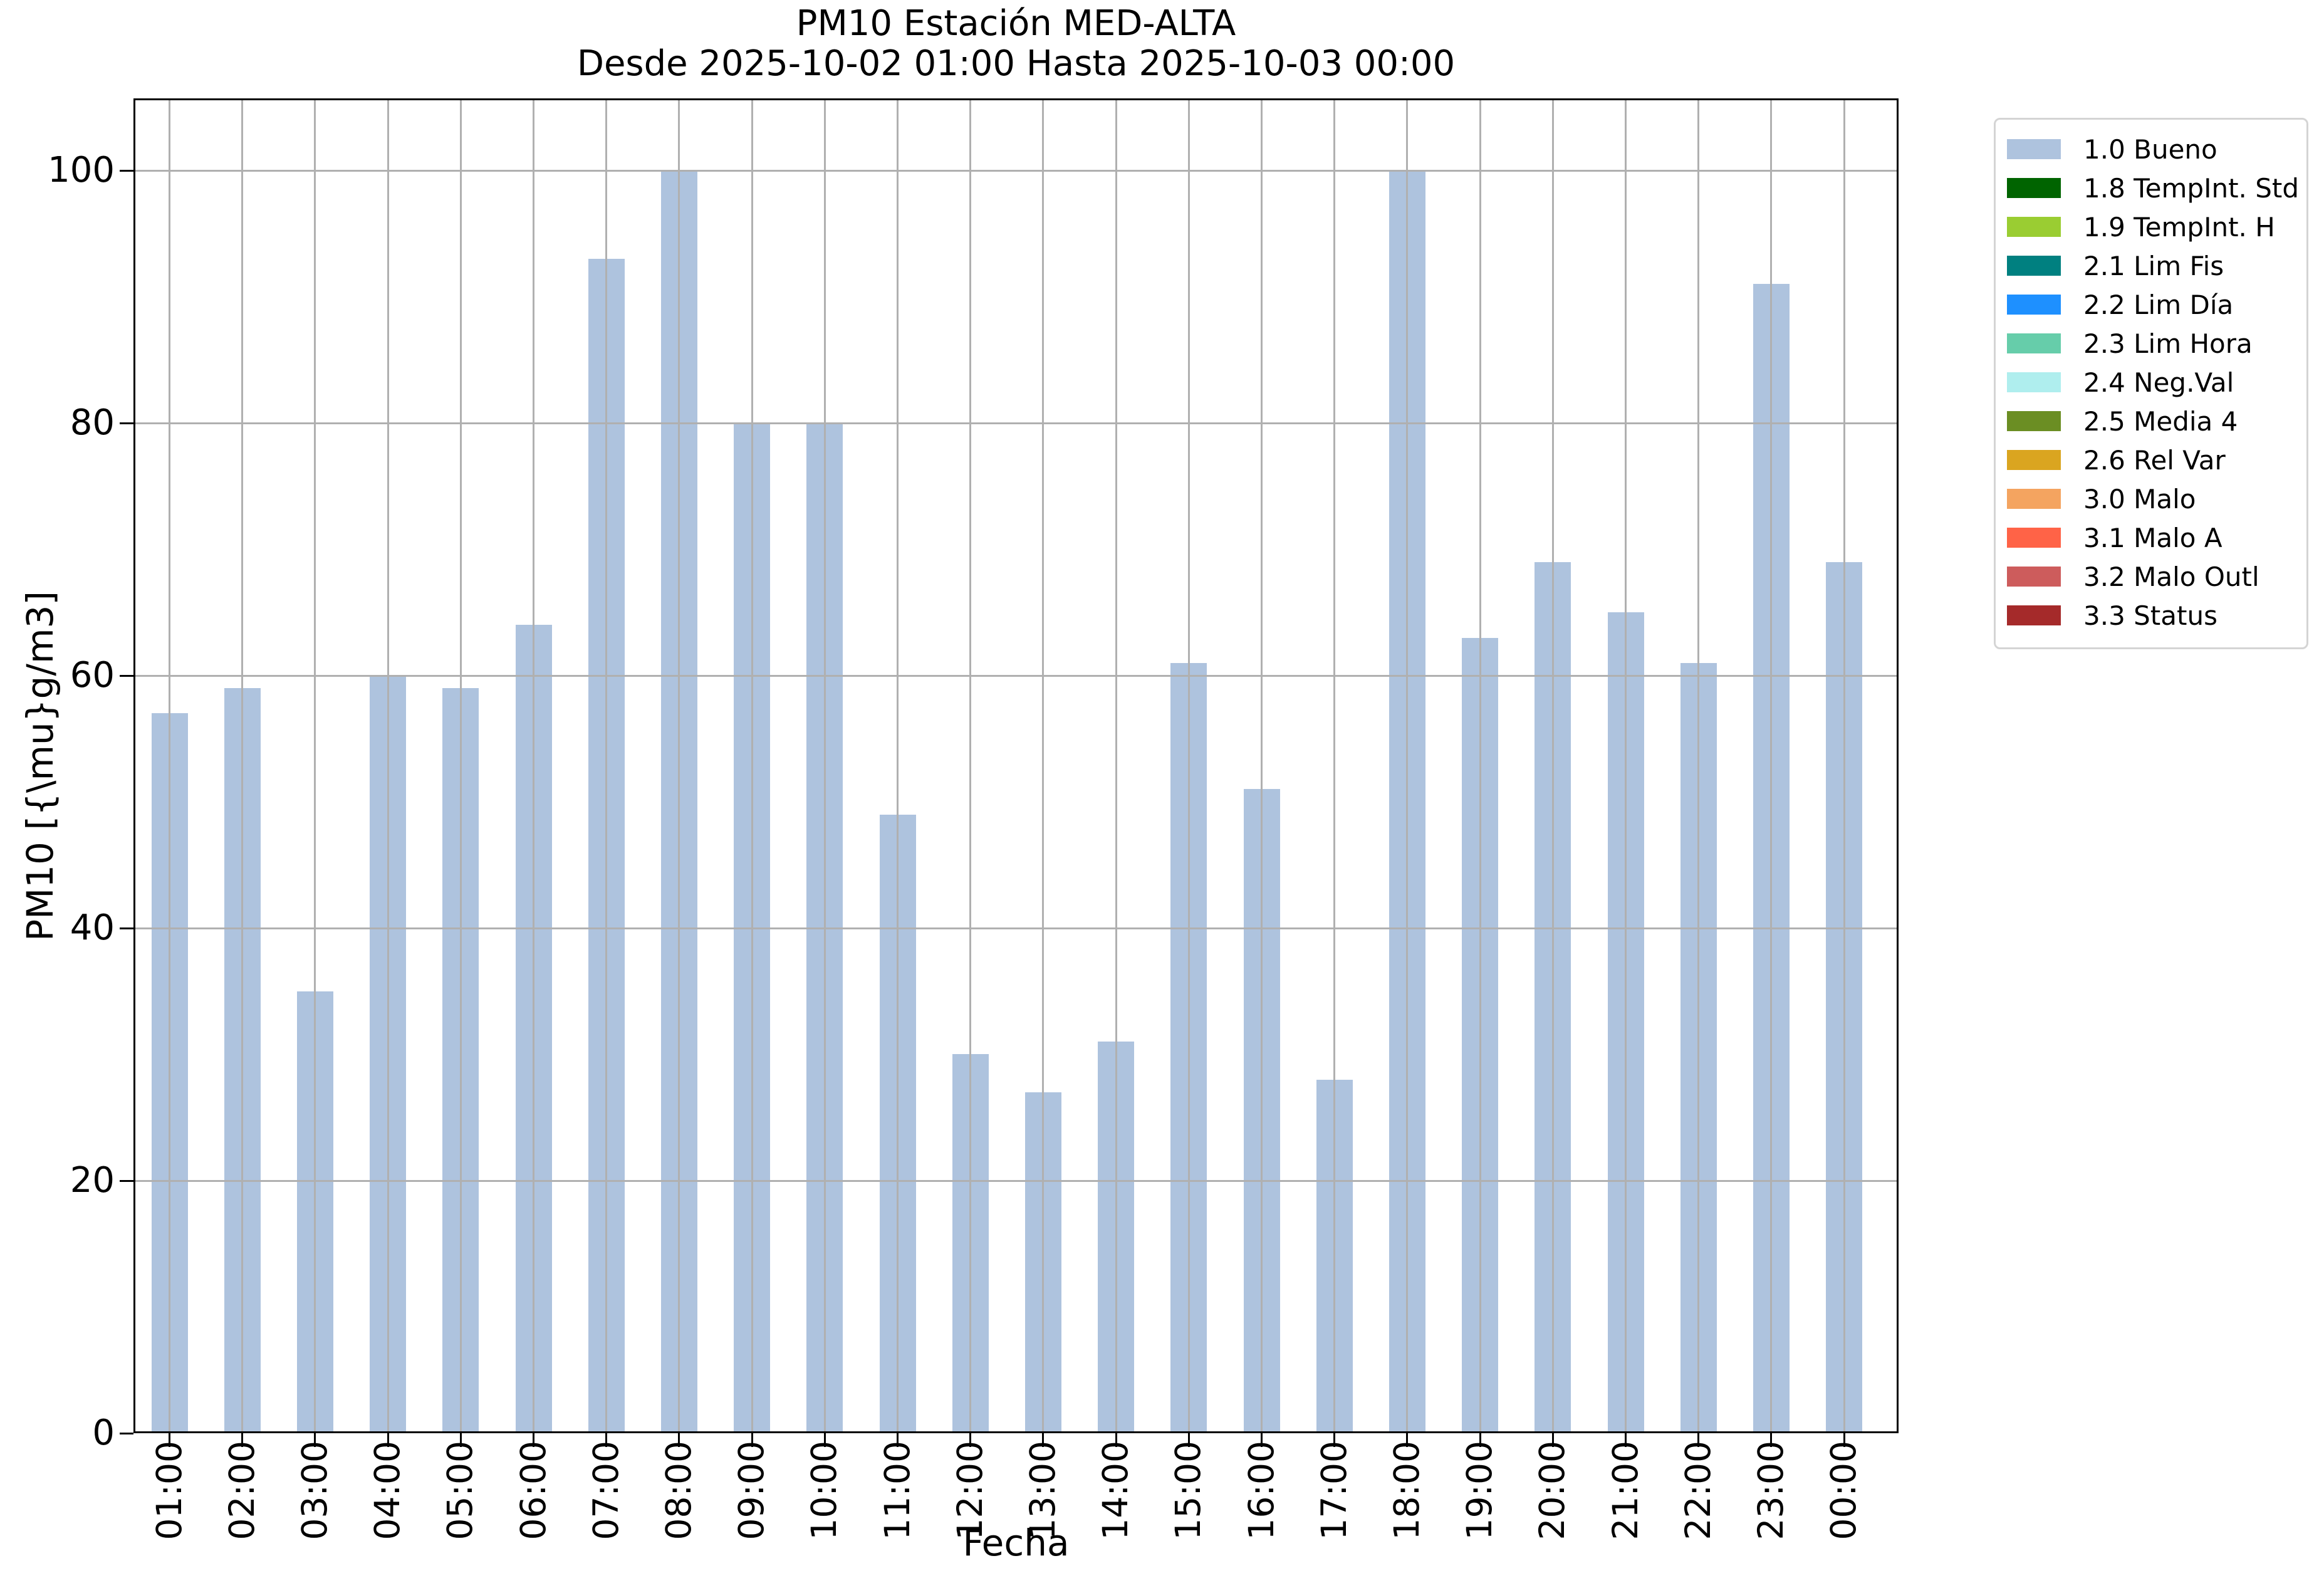 This screenshot has height=1588, width=2324. What do you see at coordinates (2150, 616) in the screenshot?
I see `legend-item-label: 3.3 Status` at bounding box center [2150, 616].